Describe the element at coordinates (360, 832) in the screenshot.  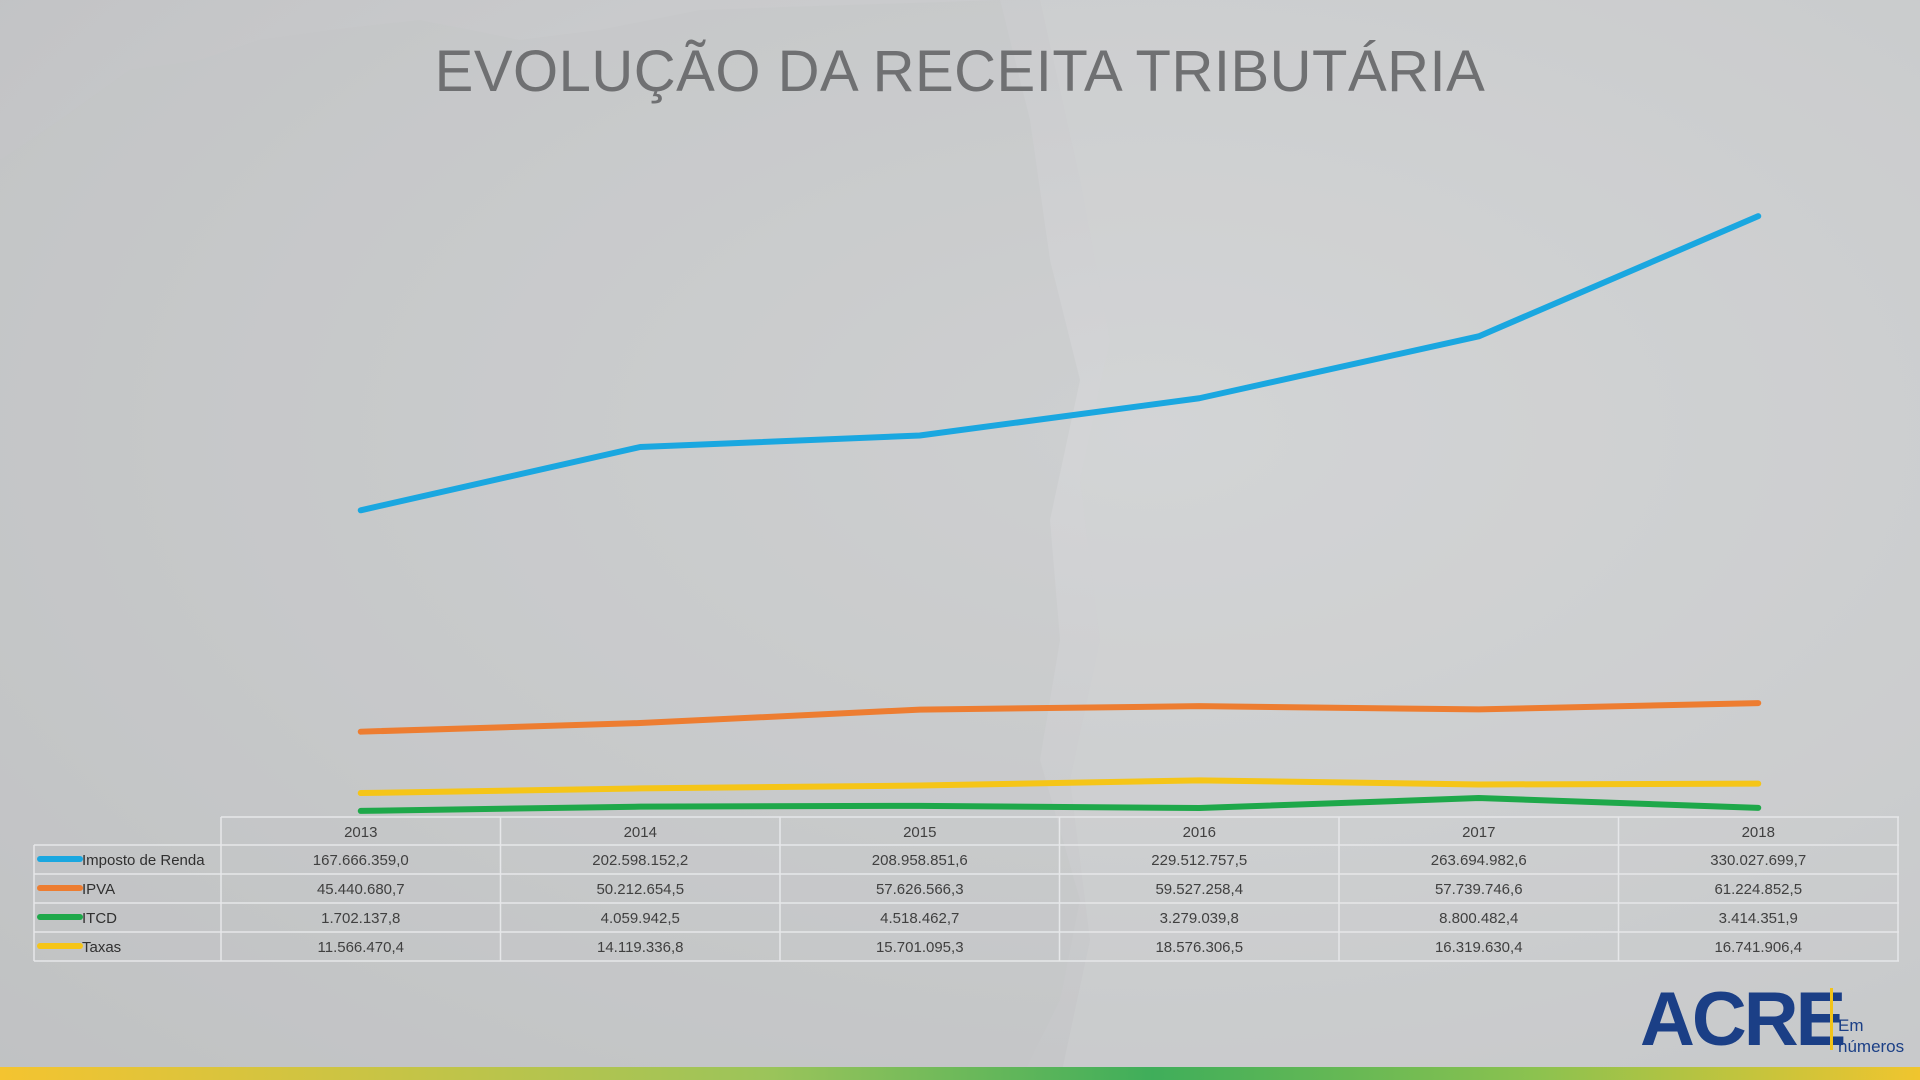
I see `x-tick-label: 2013` at that location.